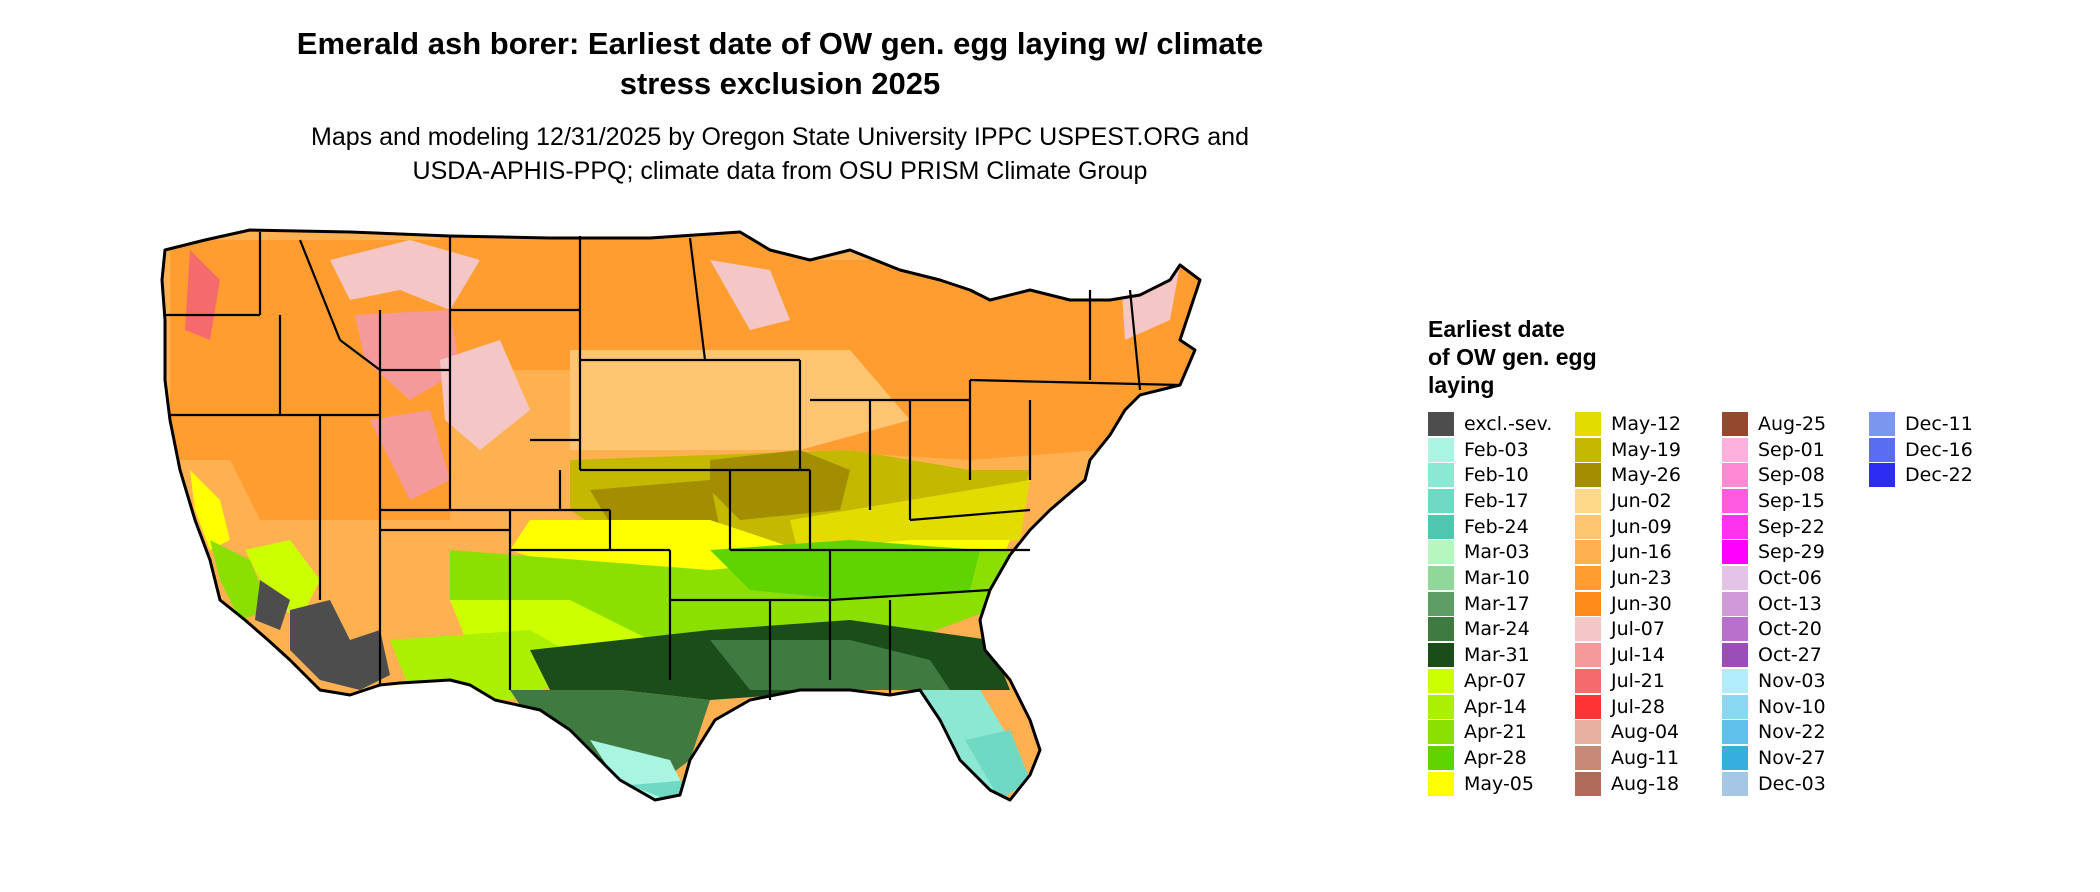  I want to click on legend-label: Dec-22, so click(1939, 475).